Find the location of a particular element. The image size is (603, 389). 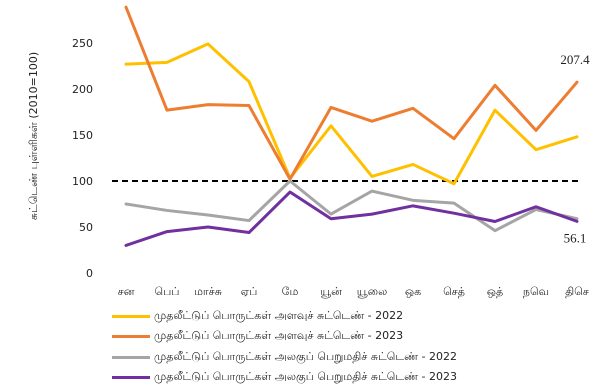

data-labels: 207.4 56.1 is located at coordinates (575, 148).